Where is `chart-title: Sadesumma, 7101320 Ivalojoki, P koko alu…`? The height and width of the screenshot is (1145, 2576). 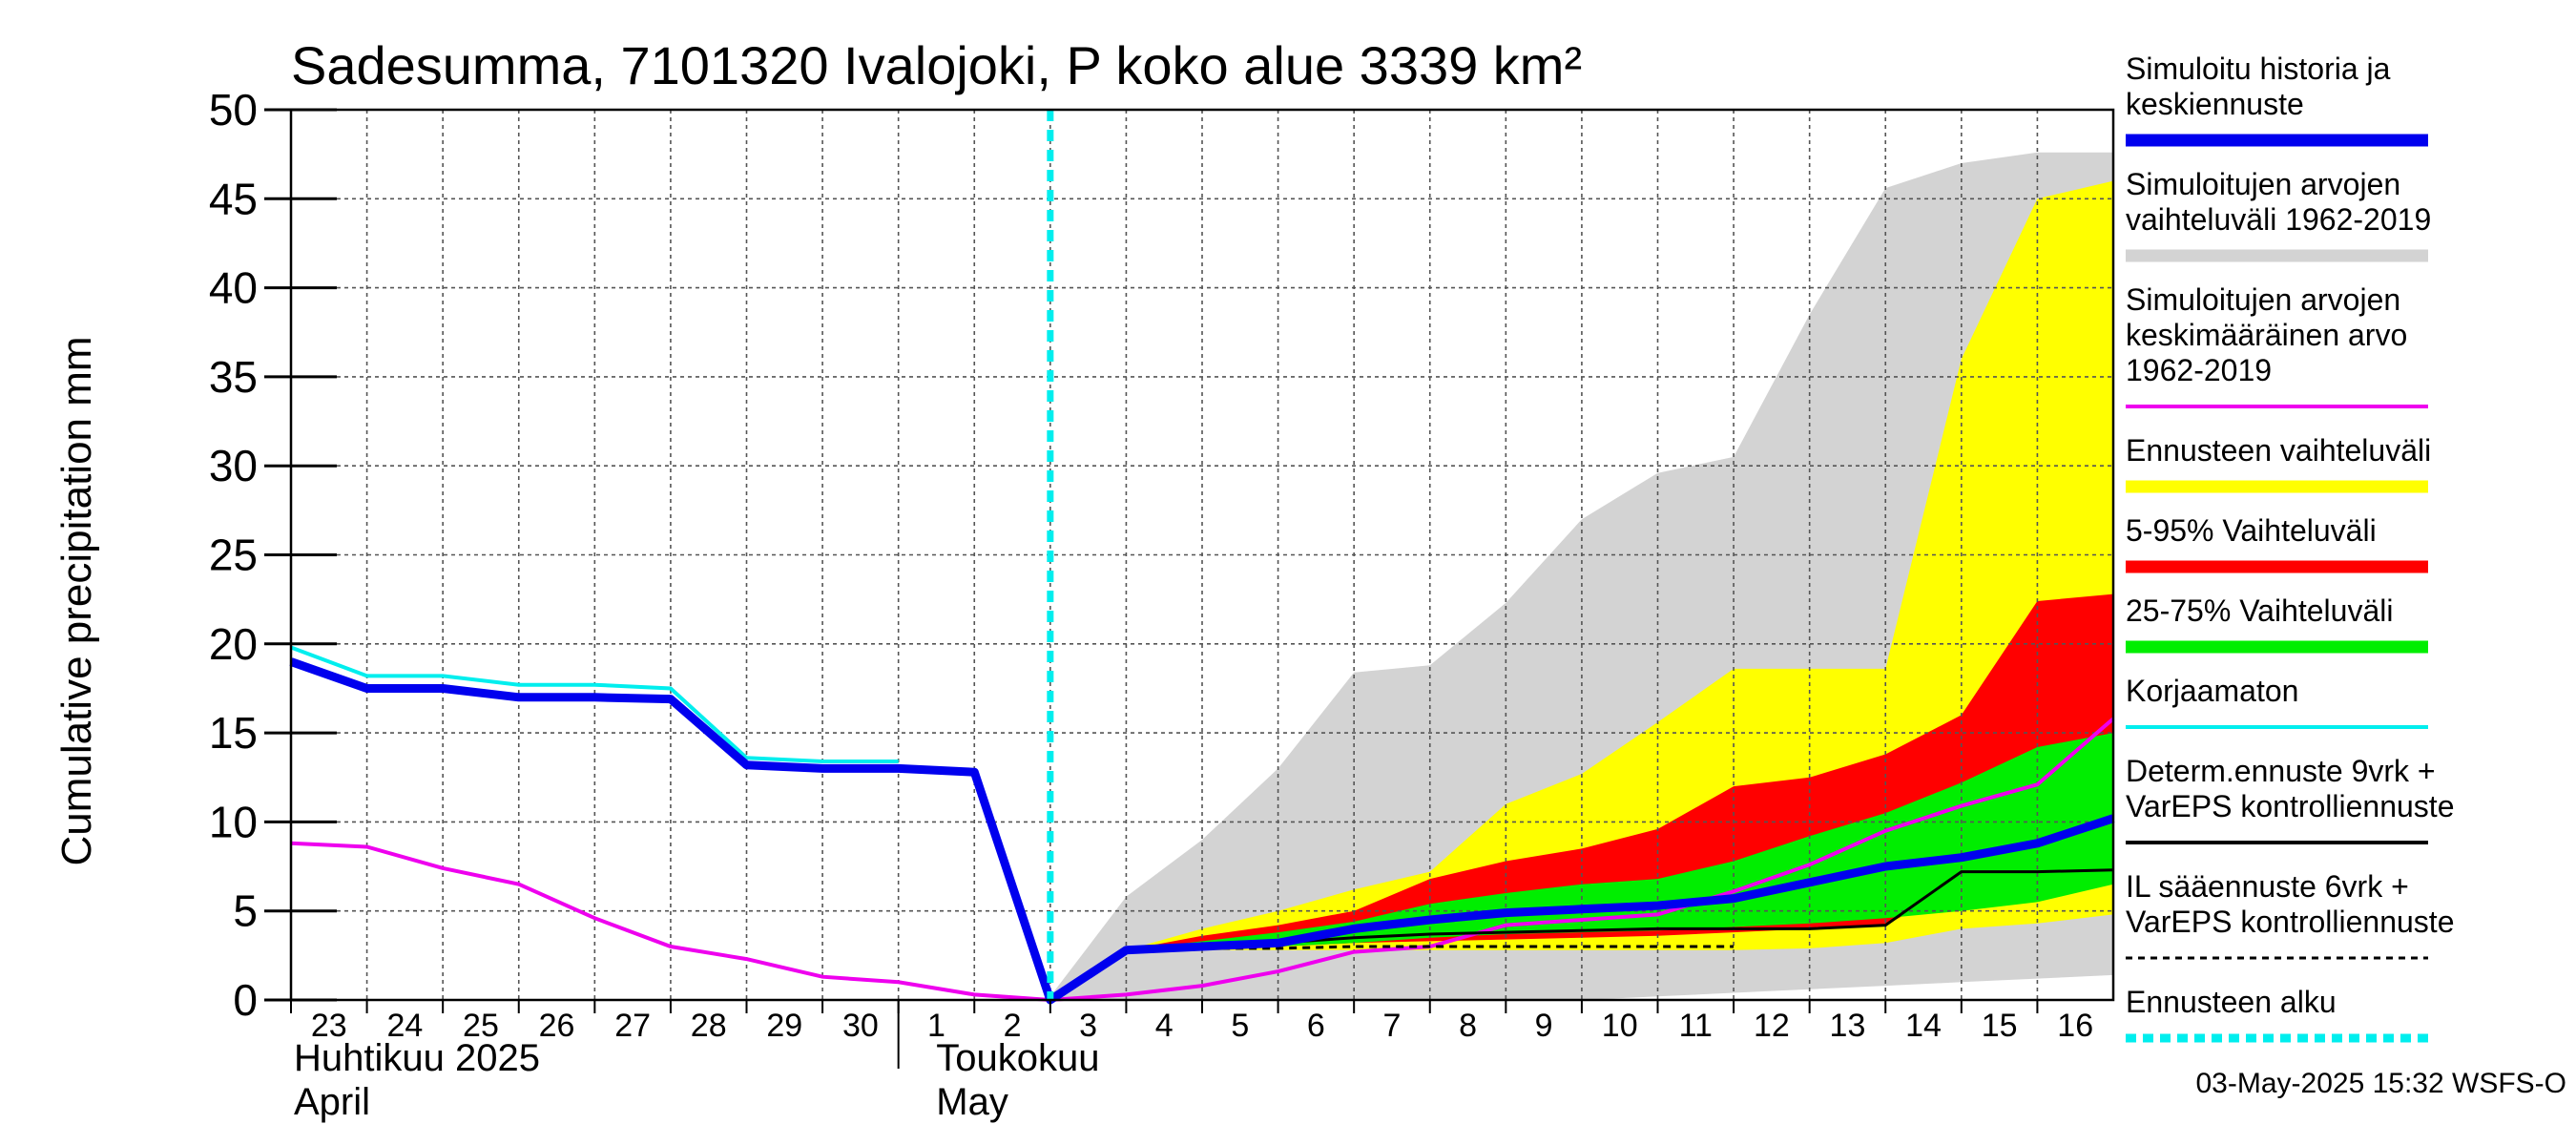 chart-title: Sadesumma, 7101320 Ivalojoki, P koko alu… is located at coordinates (936, 65).